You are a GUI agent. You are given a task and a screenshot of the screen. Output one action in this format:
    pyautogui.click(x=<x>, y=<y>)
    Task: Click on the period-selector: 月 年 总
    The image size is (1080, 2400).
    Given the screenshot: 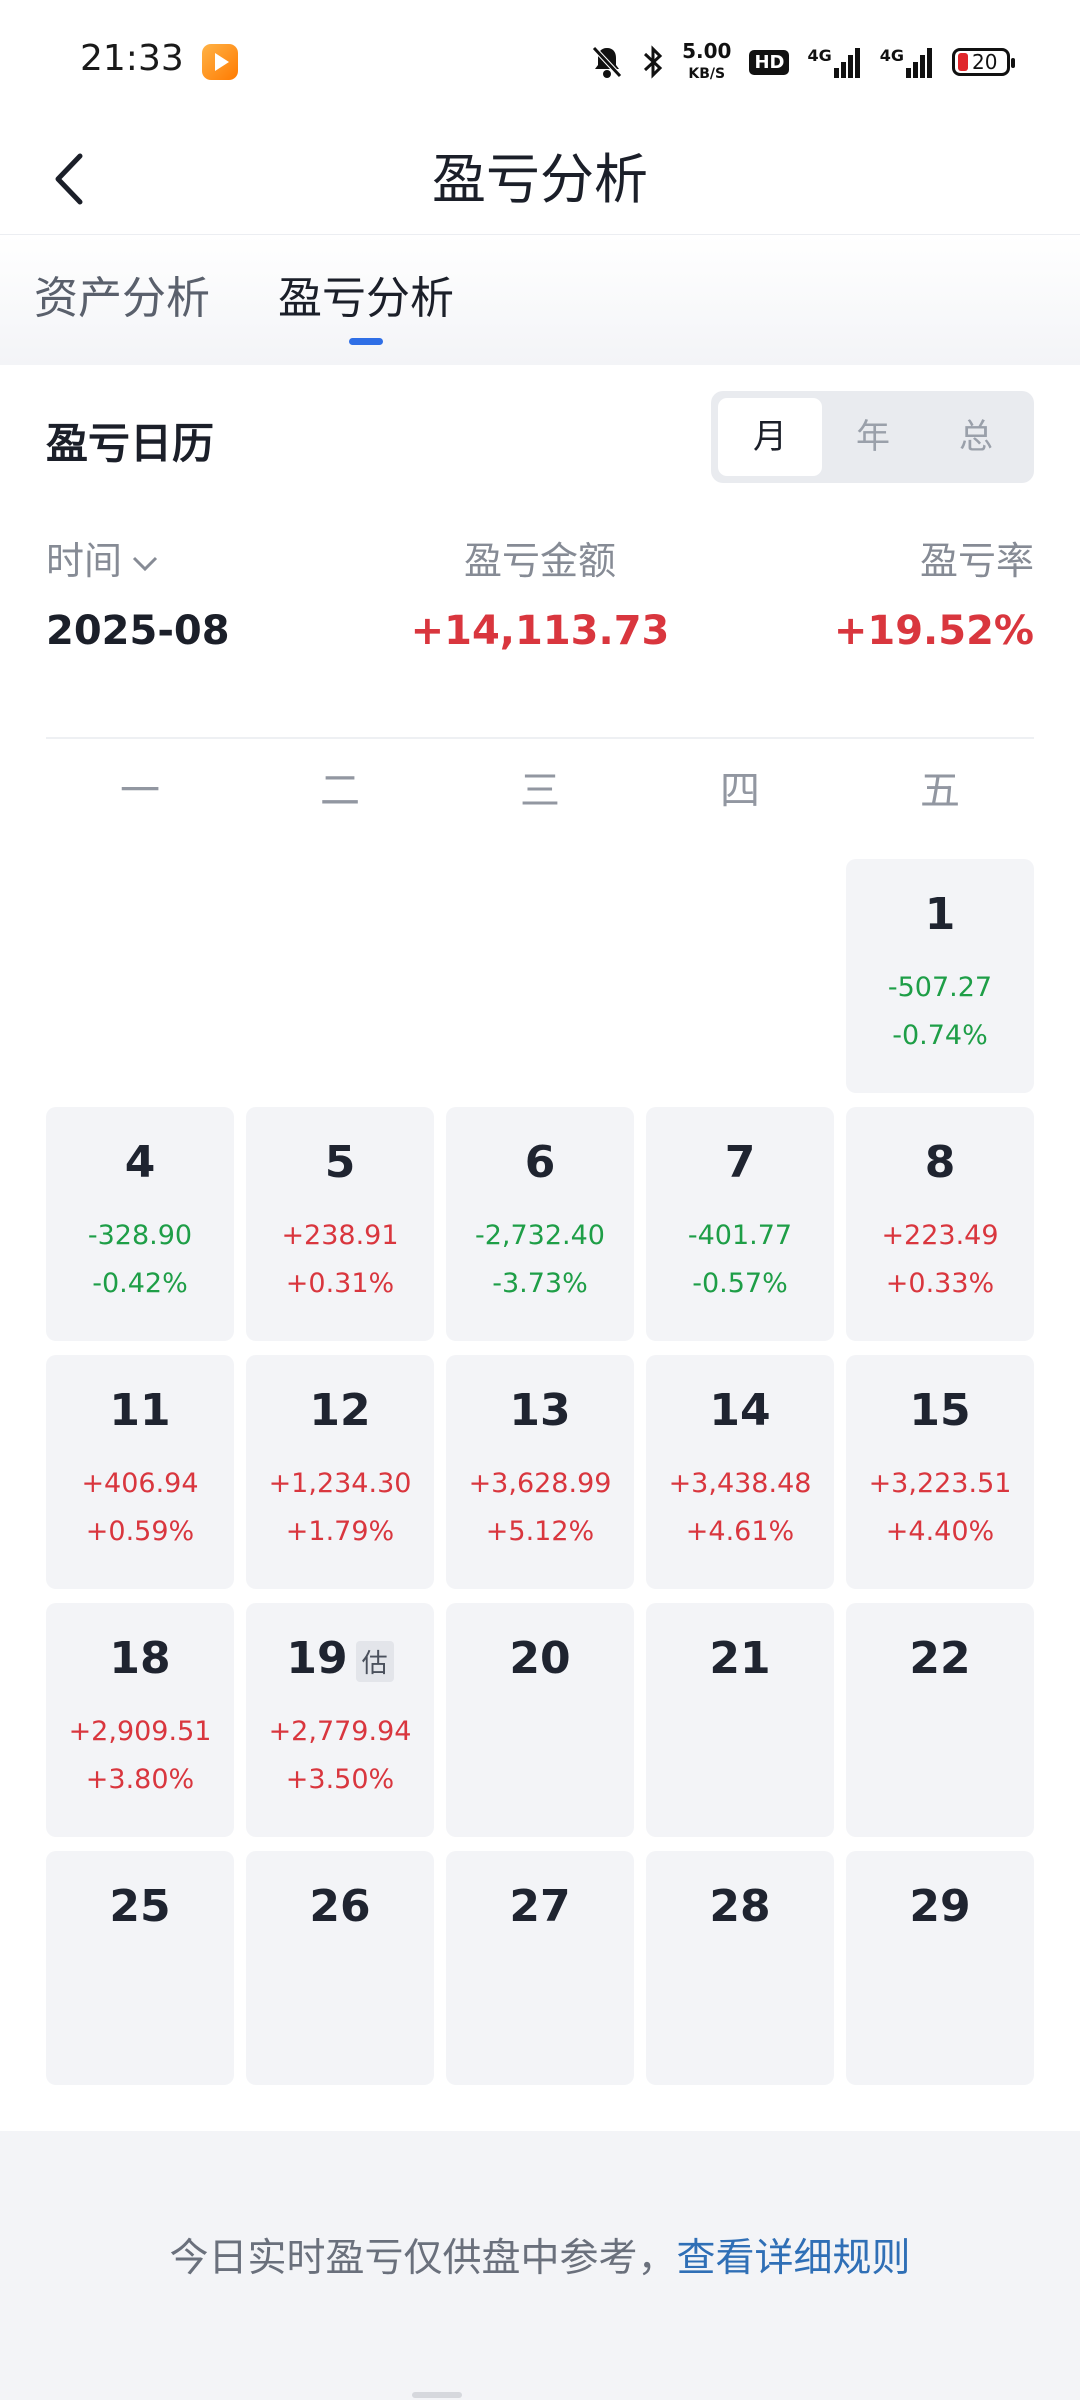 What is the action you would take?
    pyautogui.click(x=872, y=437)
    